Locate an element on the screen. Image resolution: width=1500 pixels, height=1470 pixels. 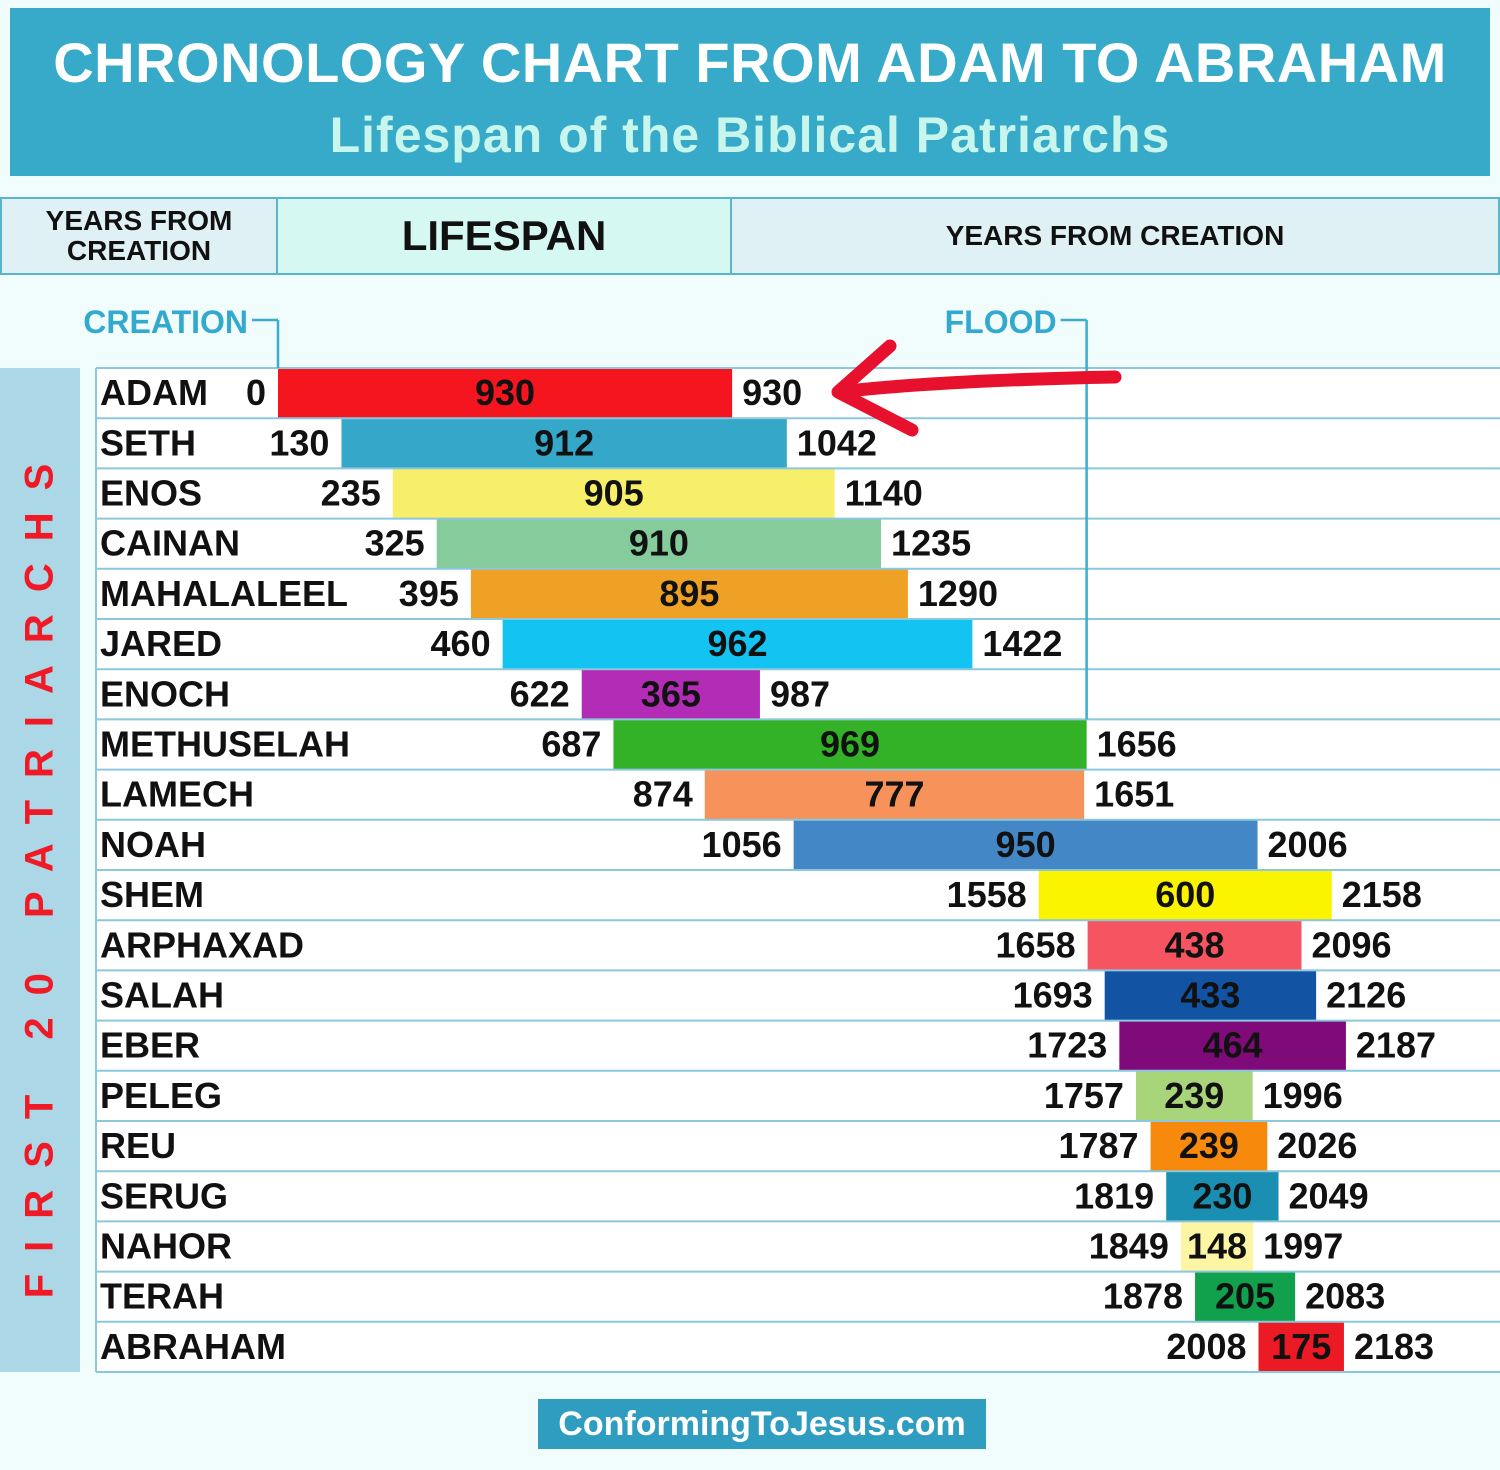
lifespan-value: 777 is located at coordinates (894, 794).